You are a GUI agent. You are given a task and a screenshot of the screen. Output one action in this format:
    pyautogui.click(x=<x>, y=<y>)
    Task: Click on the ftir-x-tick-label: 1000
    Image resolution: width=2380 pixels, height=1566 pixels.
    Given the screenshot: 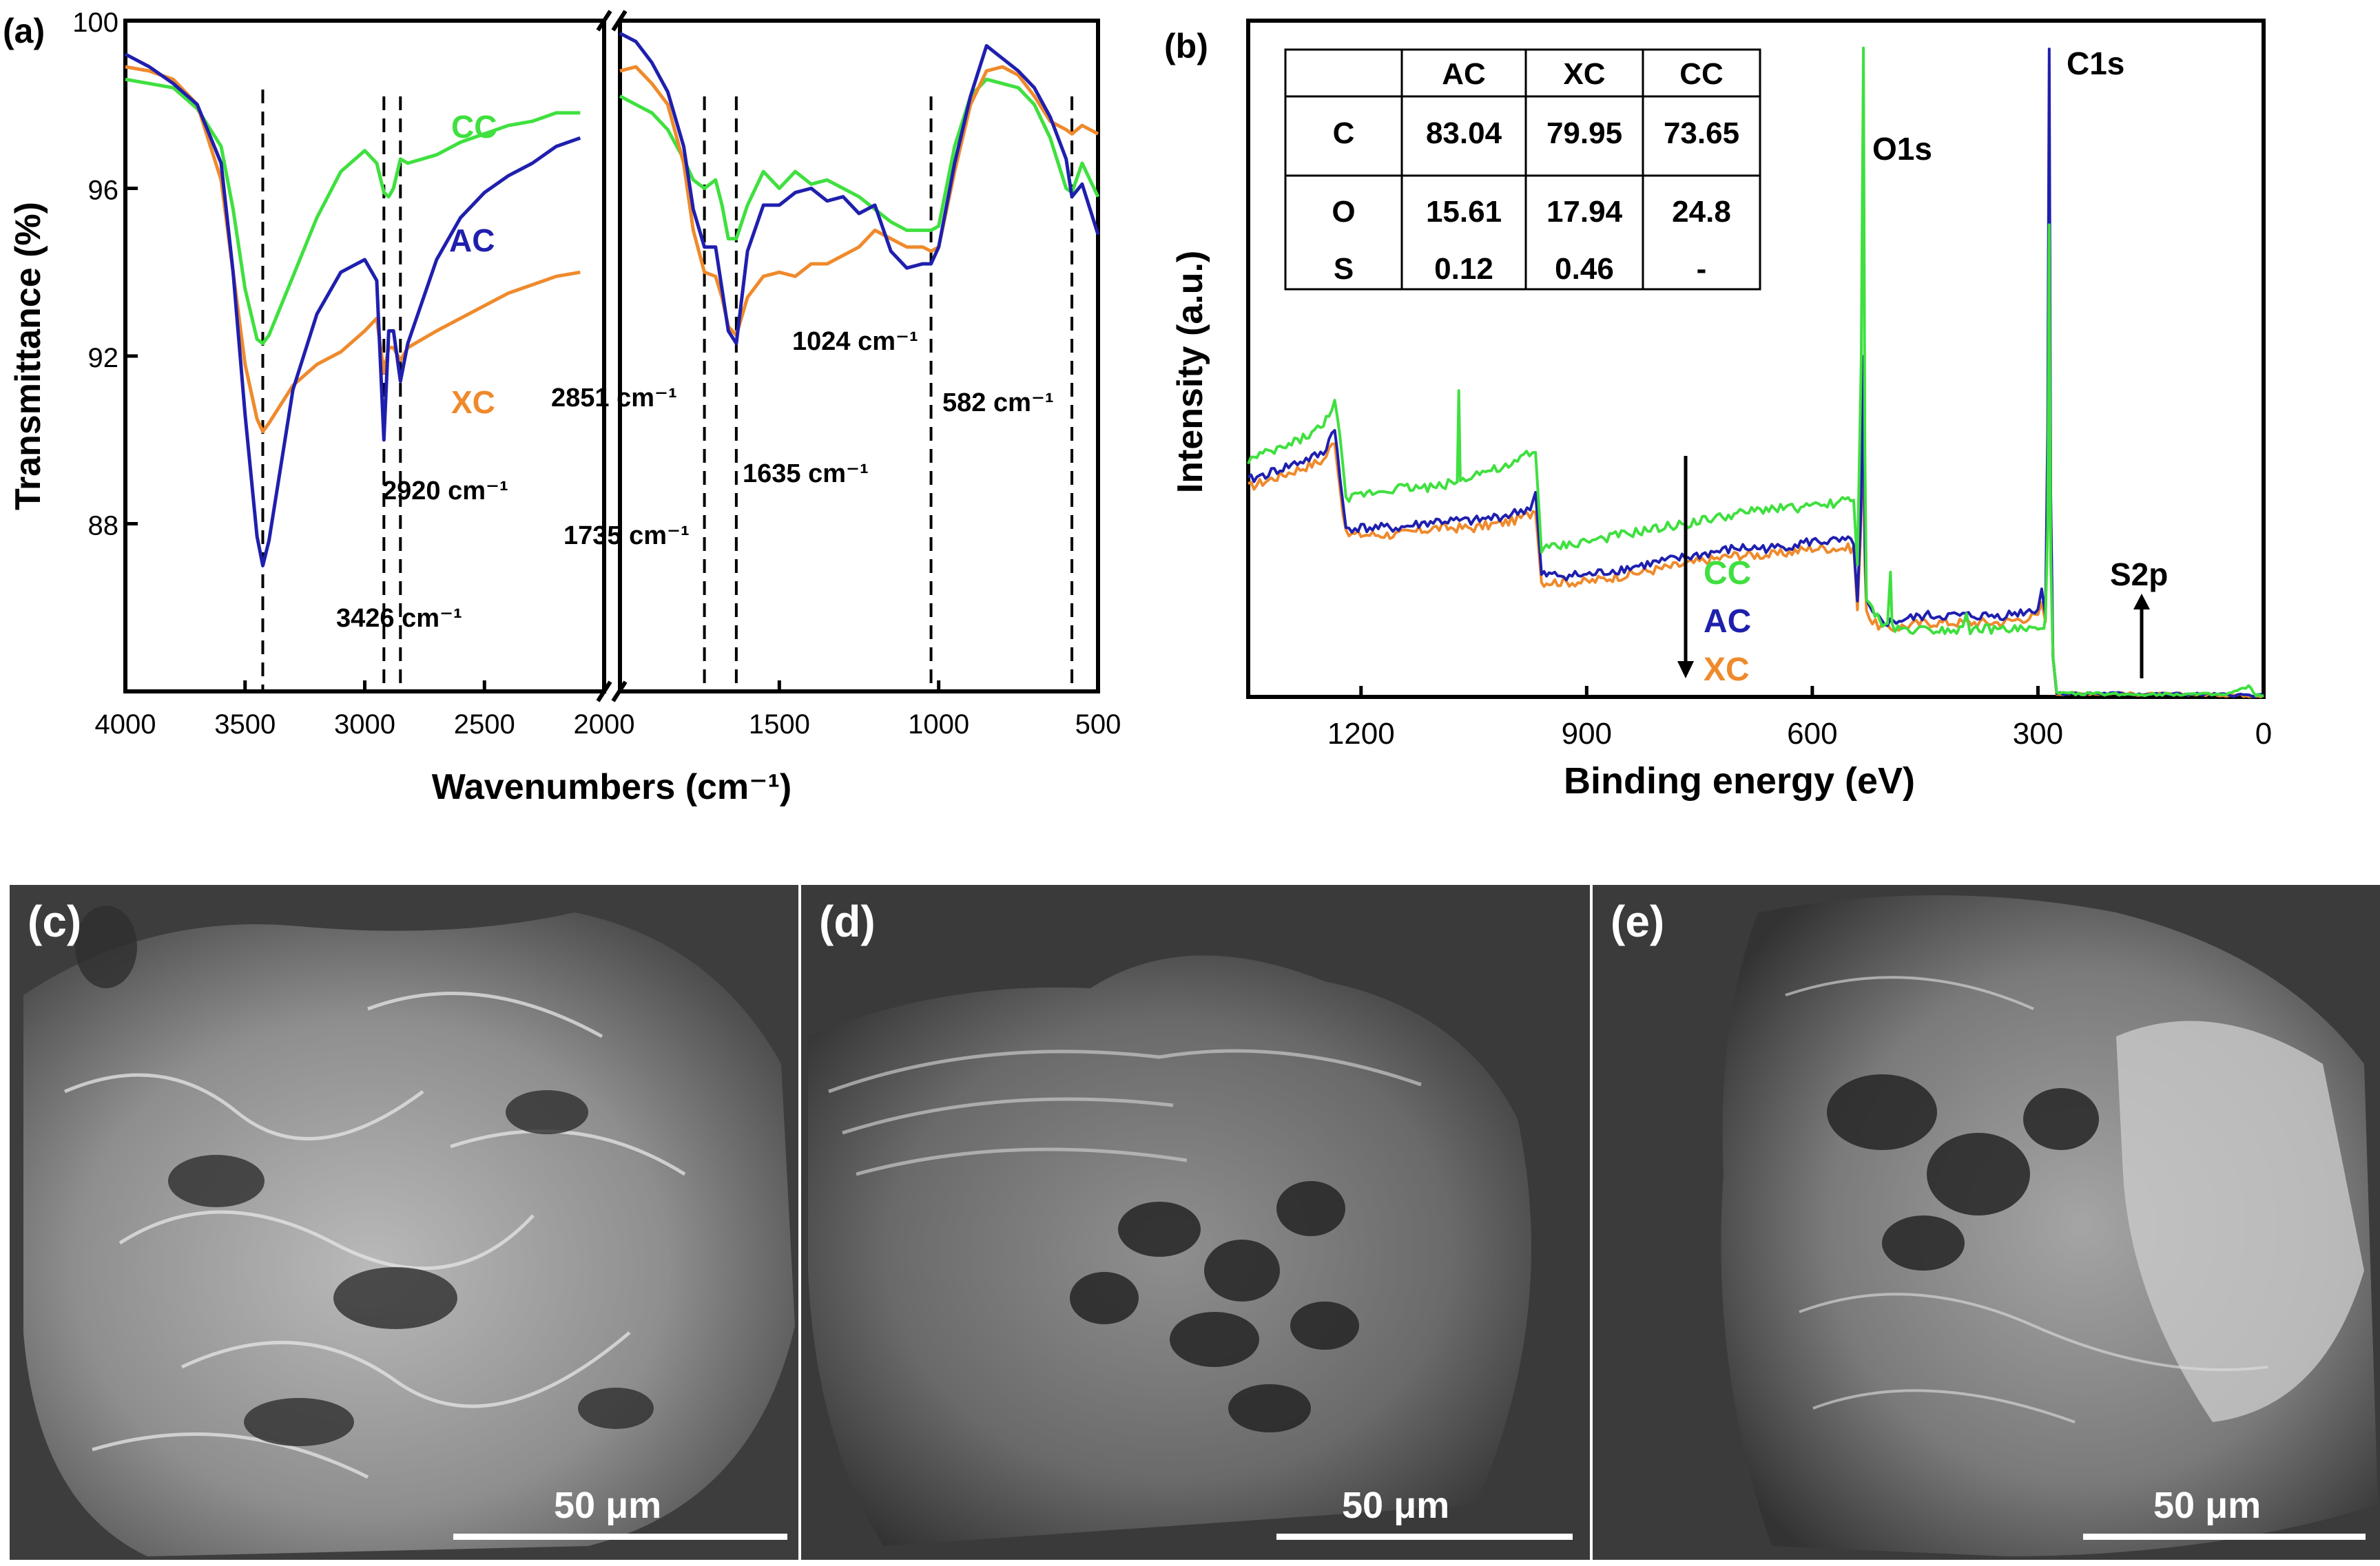 What is the action you would take?
    pyautogui.click(x=938, y=725)
    